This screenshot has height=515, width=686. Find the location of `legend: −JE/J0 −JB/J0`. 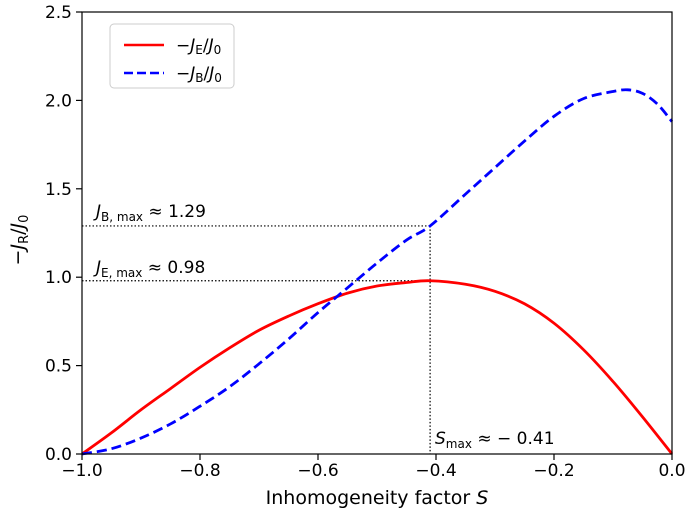

legend: −JE/J0 −JB/J0 is located at coordinates (172, 56).